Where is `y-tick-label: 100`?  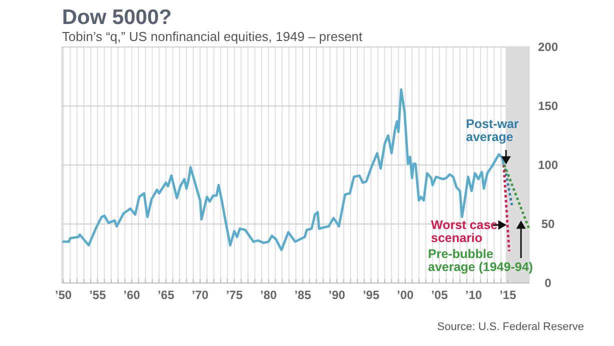
y-tick-label: 100 is located at coordinates (548, 165).